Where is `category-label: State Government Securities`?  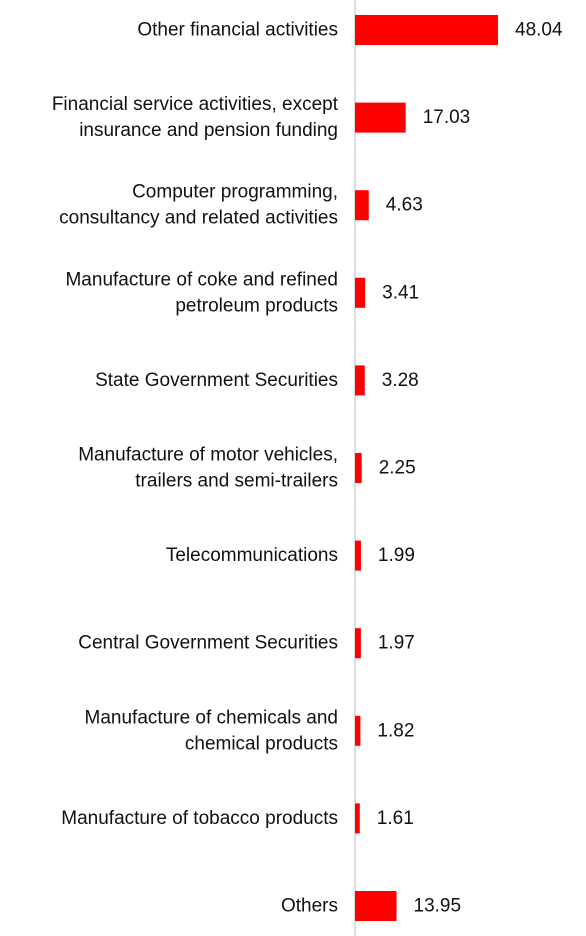 category-label: State Government Securities is located at coordinates (216, 380).